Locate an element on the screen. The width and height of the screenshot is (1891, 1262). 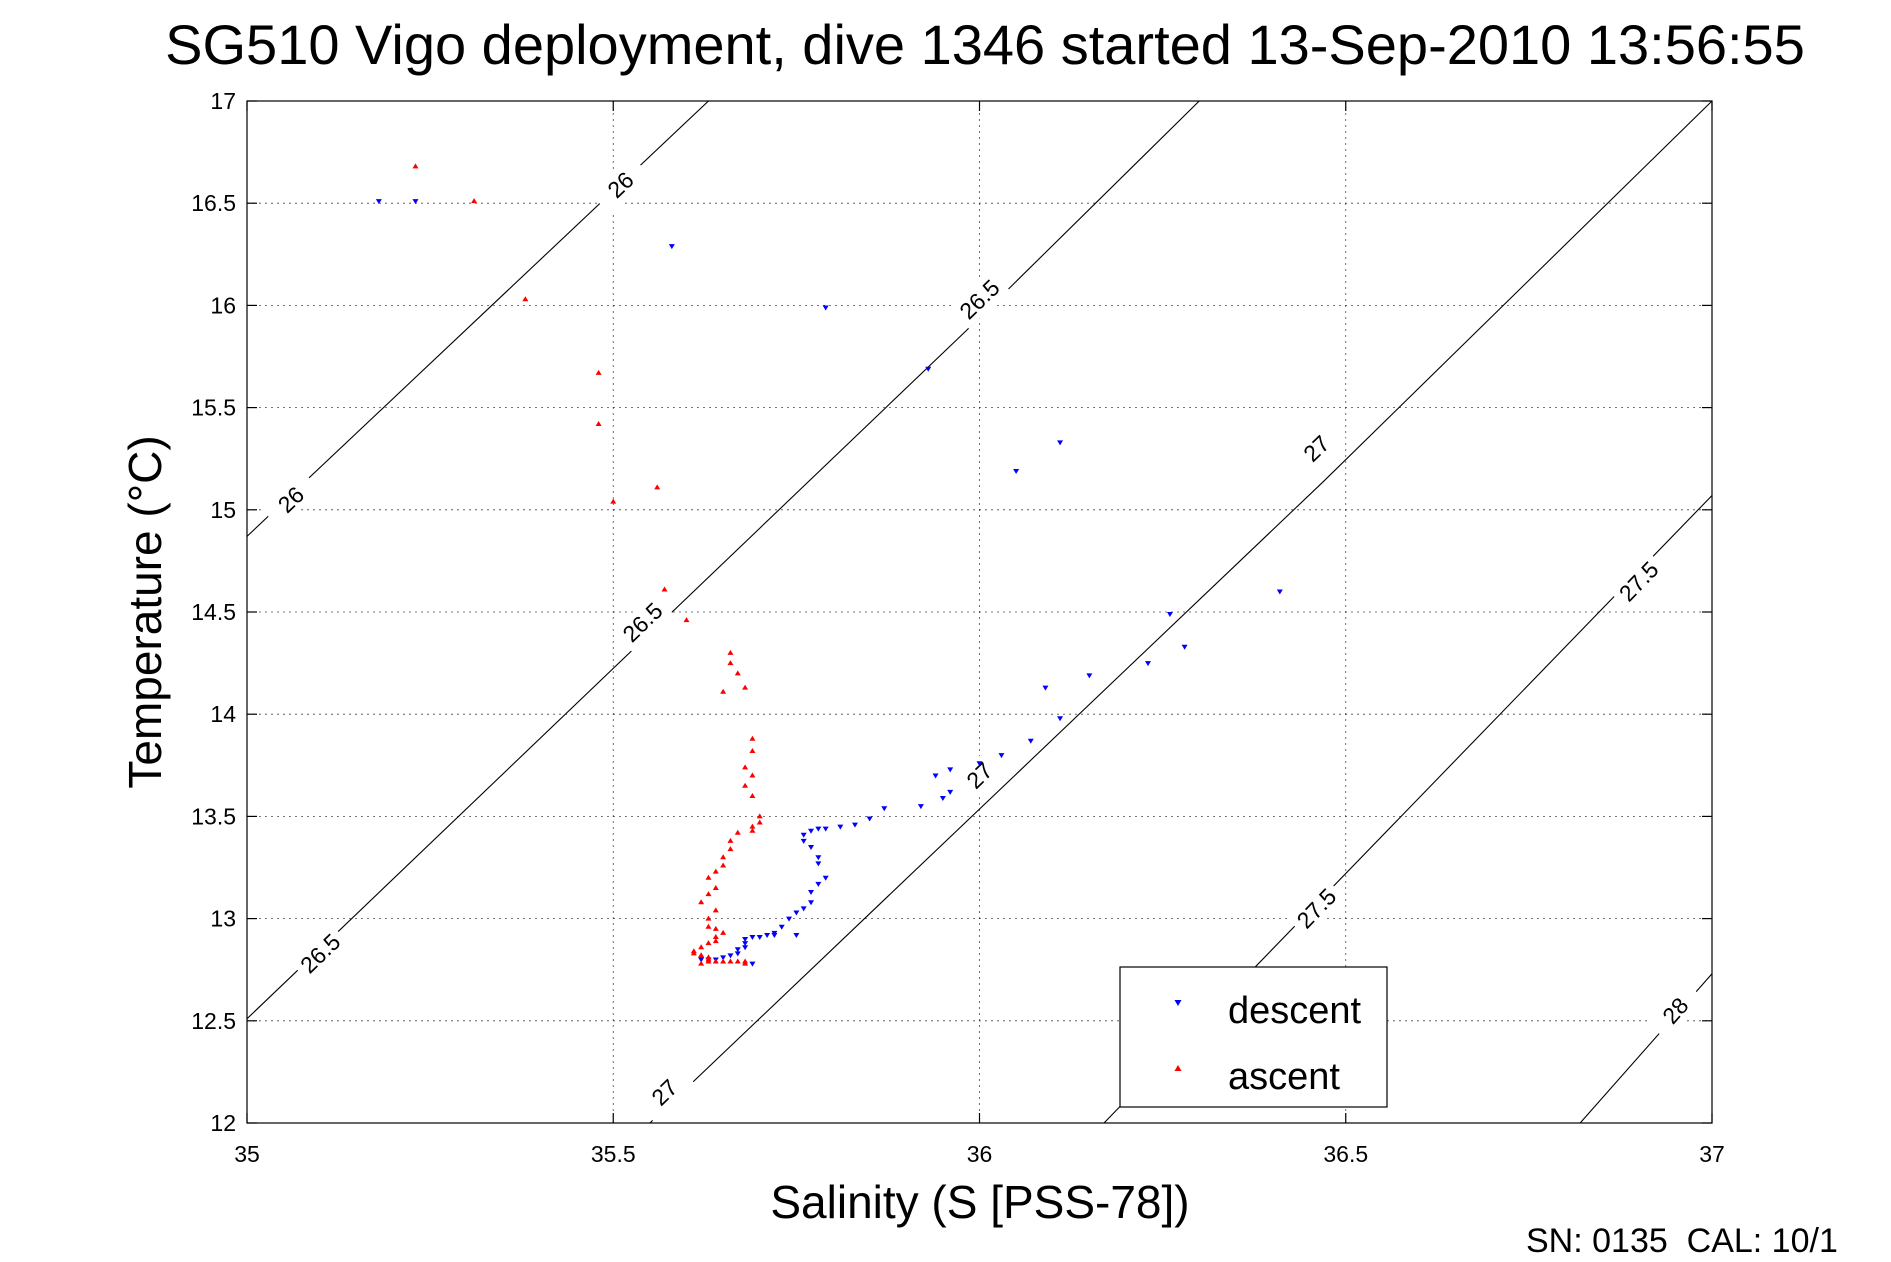
legend: descent ascent is located at coordinates (1253, 1037).